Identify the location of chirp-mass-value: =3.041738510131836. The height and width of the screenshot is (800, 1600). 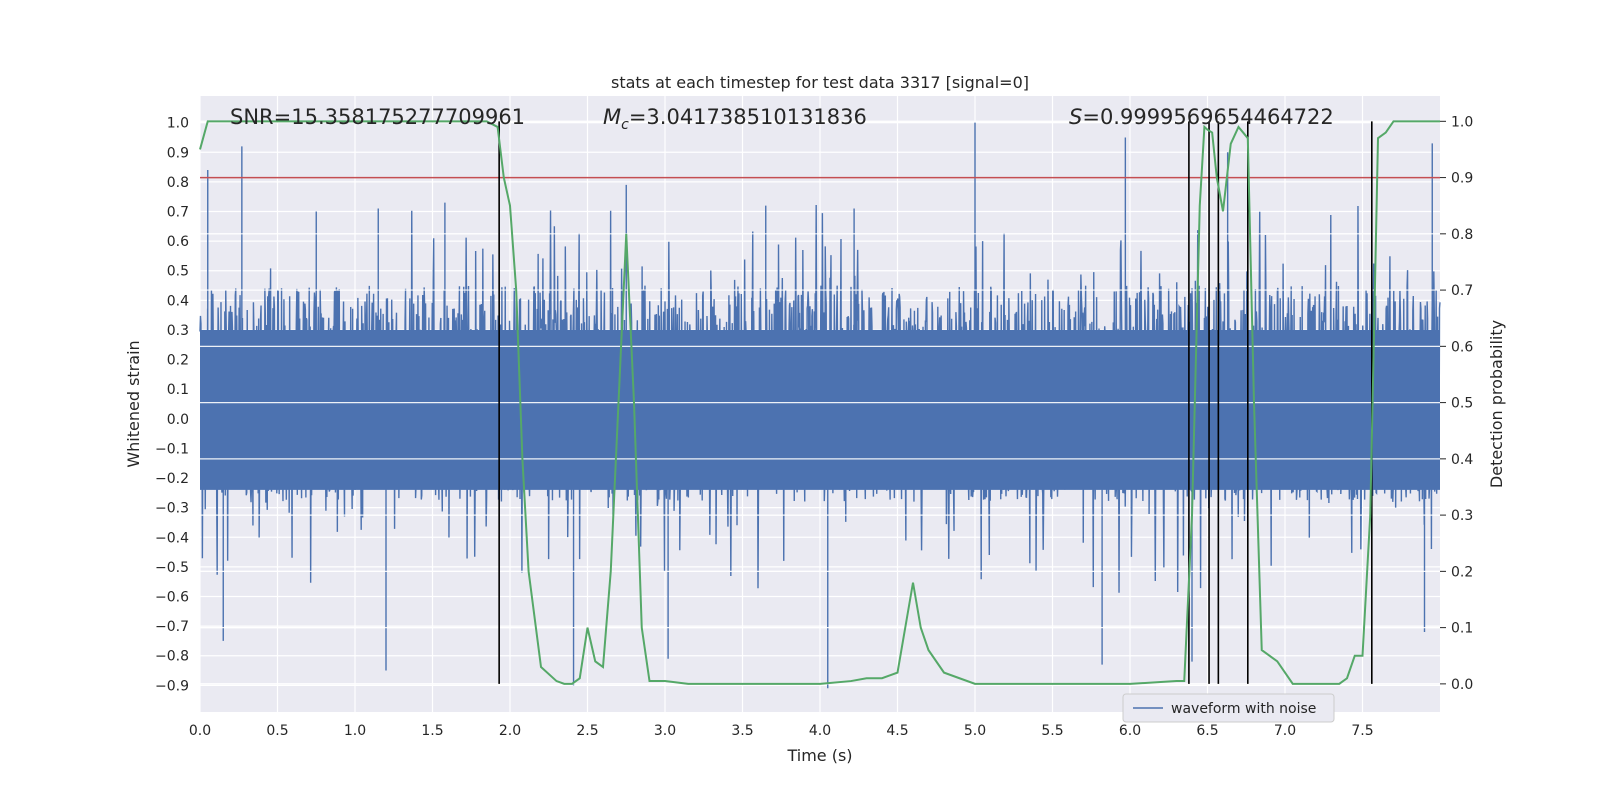
(748, 117).